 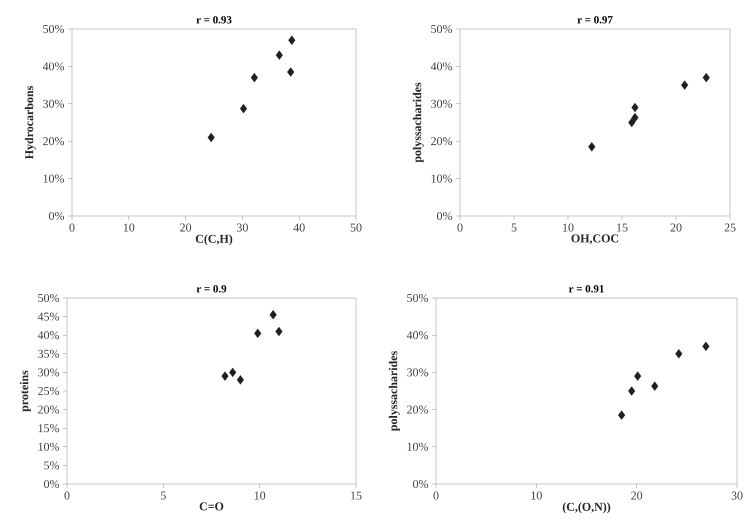 I want to click on chart-title: r = 0.97, so click(x=595, y=20).